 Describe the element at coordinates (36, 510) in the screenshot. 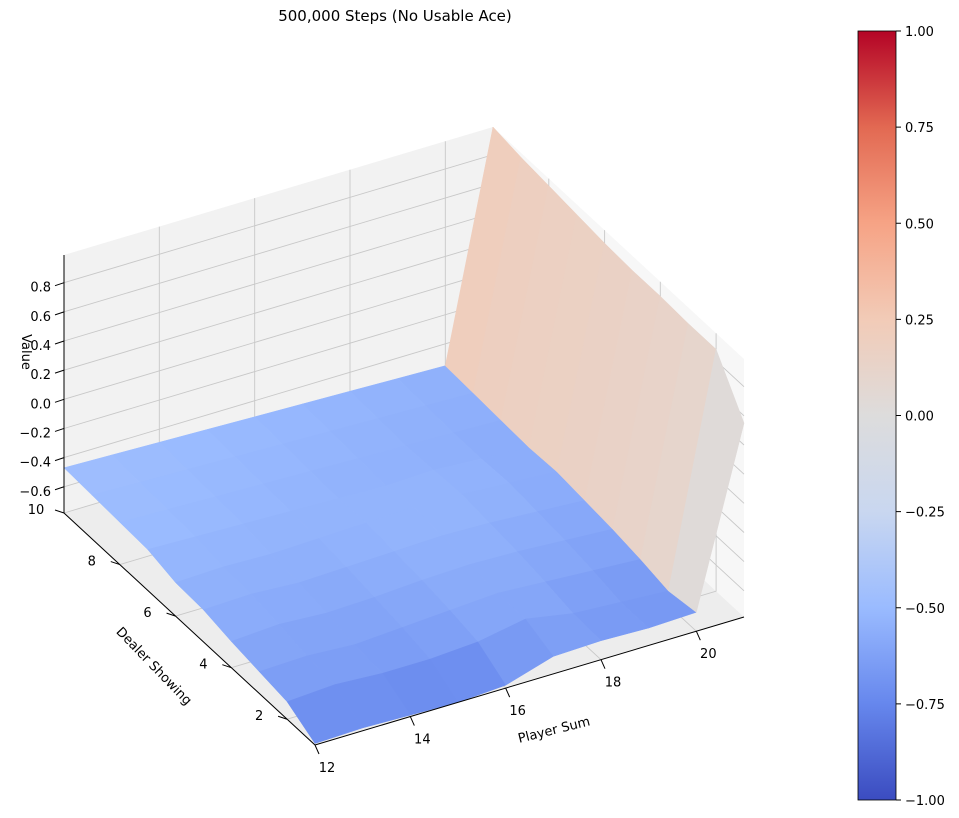

I see `y-tick-label: 10` at that location.